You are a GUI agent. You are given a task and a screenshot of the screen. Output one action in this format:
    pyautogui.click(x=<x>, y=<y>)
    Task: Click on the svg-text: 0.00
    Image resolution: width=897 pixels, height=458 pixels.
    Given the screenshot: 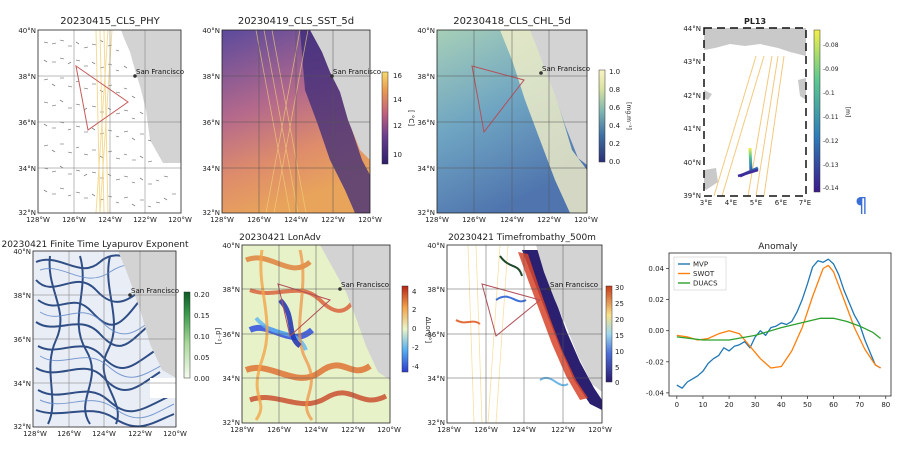 What is the action you would take?
    pyautogui.click(x=202, y=379)
    